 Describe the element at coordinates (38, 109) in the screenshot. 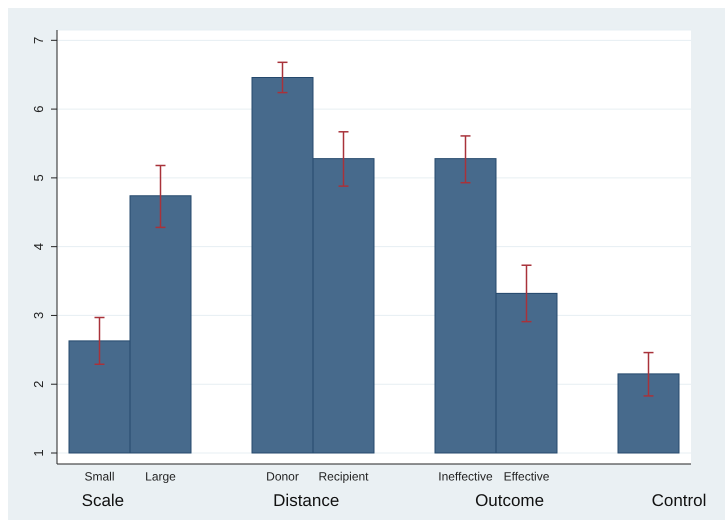

I see `y-tick-label: 6` at that location.